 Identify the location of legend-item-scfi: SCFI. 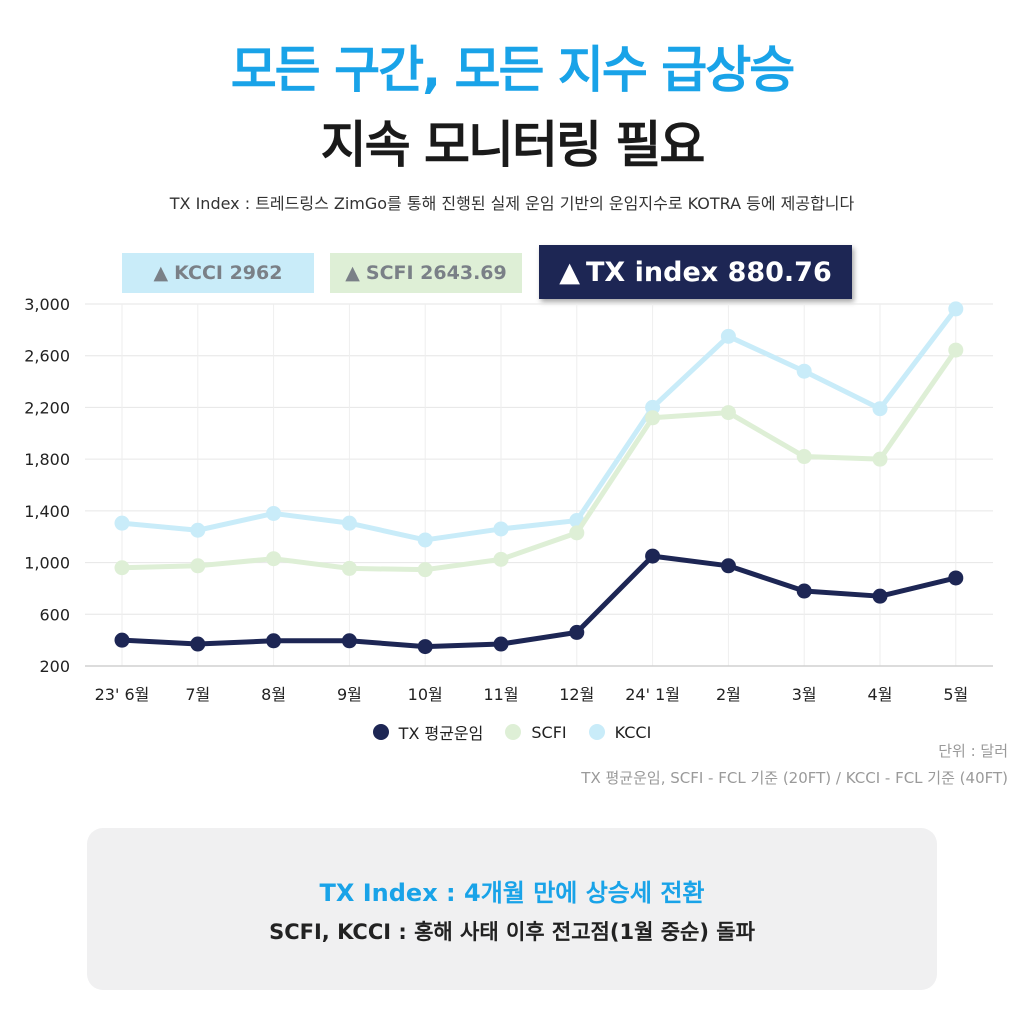
(536, 732).